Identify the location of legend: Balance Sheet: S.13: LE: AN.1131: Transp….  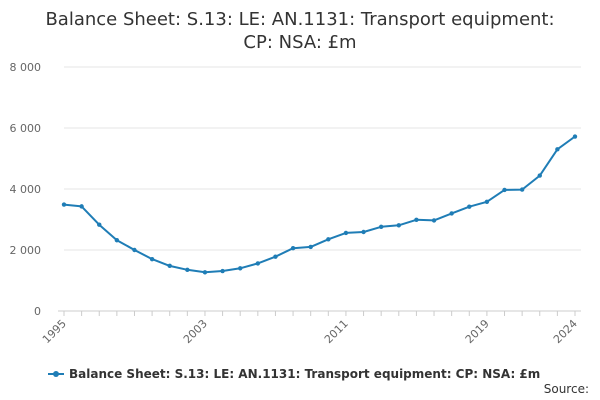
(294, 374).